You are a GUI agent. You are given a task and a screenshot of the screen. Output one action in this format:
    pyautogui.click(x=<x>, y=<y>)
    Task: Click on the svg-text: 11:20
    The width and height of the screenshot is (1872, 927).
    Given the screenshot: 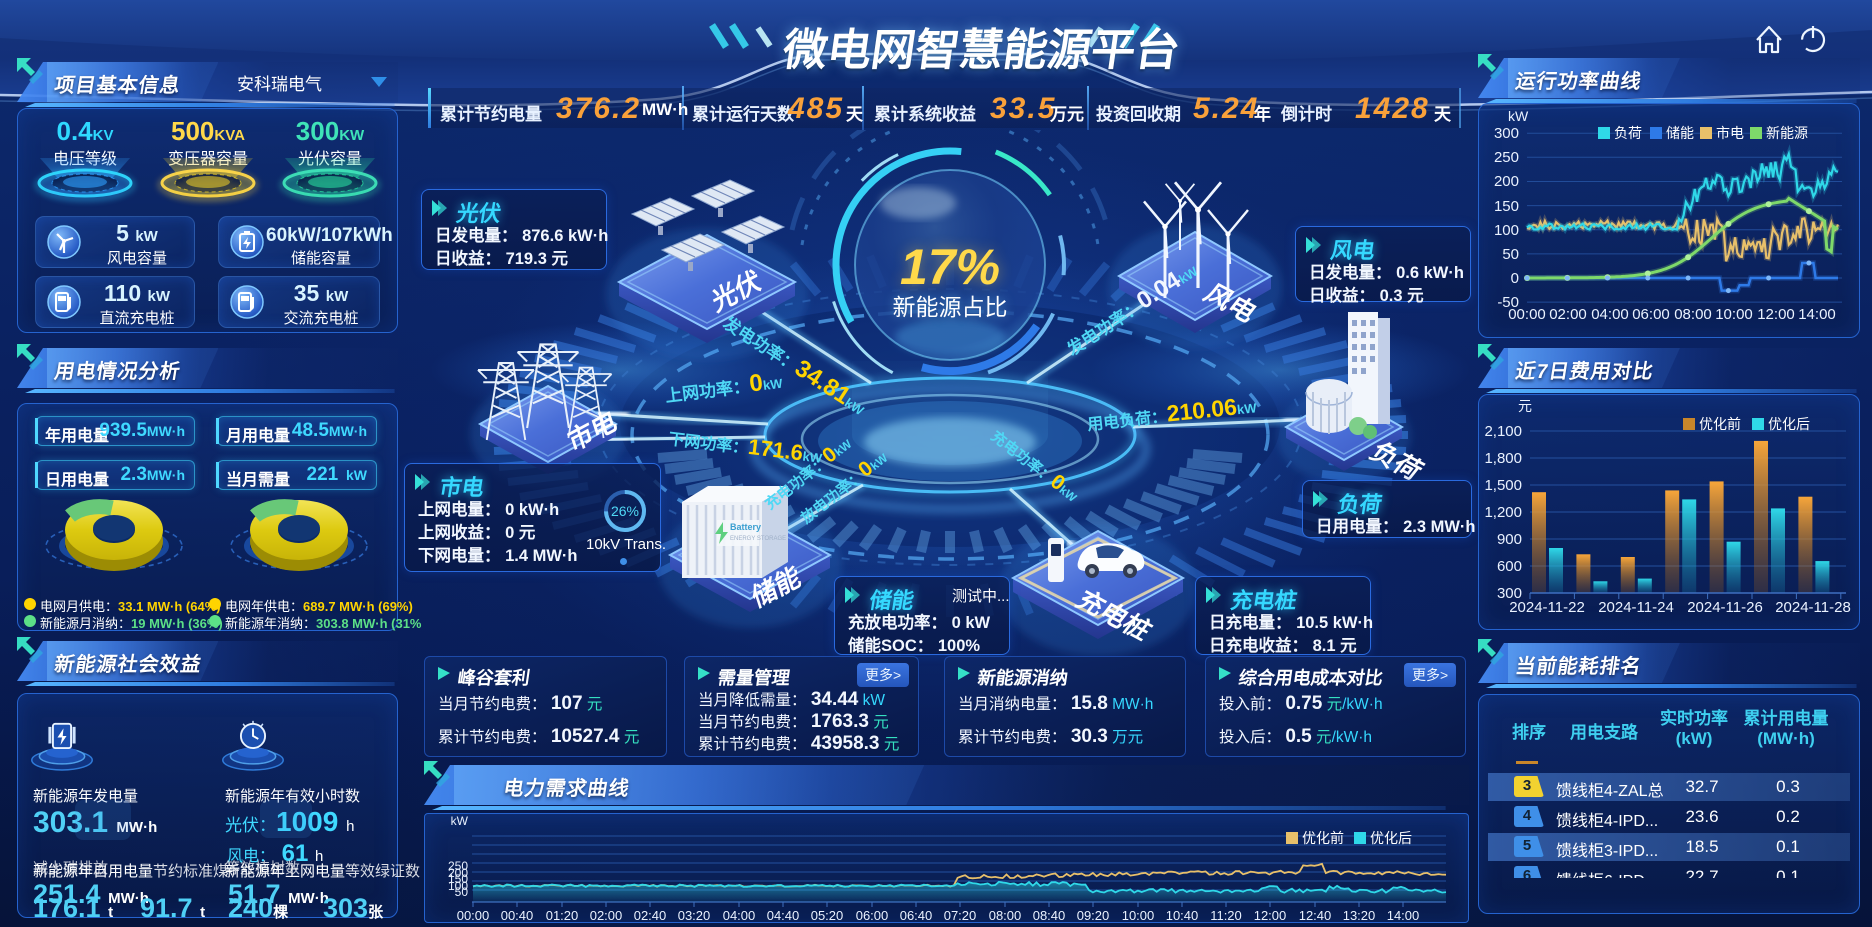 What is the action you would take?
    pyautogui.click(x=1226, y=915)
    